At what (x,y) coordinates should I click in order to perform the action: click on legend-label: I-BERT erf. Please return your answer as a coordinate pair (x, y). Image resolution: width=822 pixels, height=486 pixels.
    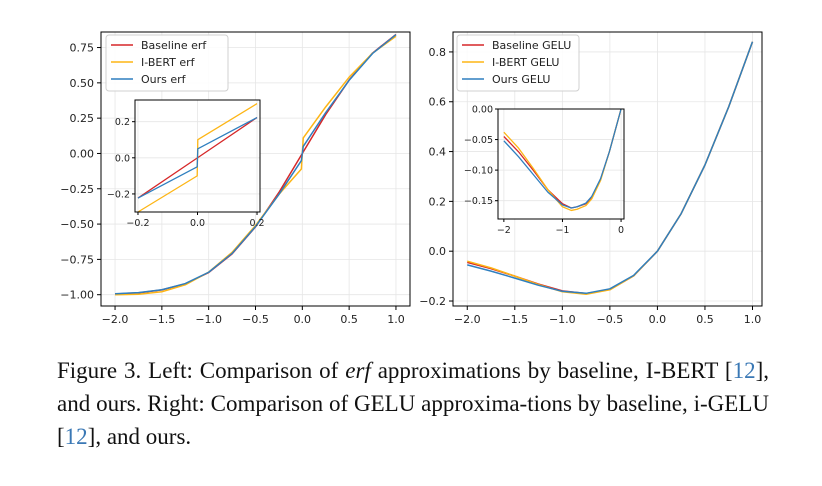
    Looking at the image, I should click on (168, 62).